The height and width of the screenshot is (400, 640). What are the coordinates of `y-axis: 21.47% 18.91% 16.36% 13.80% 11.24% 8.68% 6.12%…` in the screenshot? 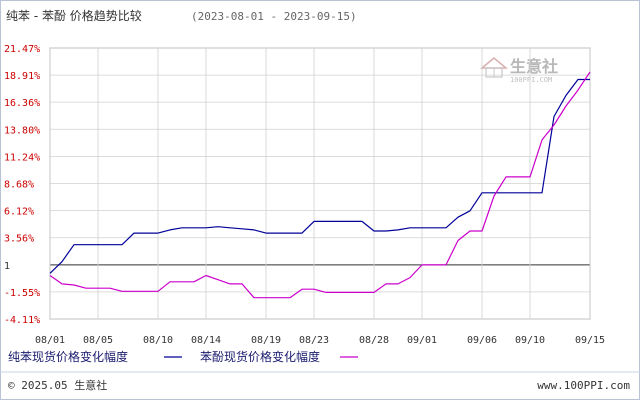 It's located at (22, 185).